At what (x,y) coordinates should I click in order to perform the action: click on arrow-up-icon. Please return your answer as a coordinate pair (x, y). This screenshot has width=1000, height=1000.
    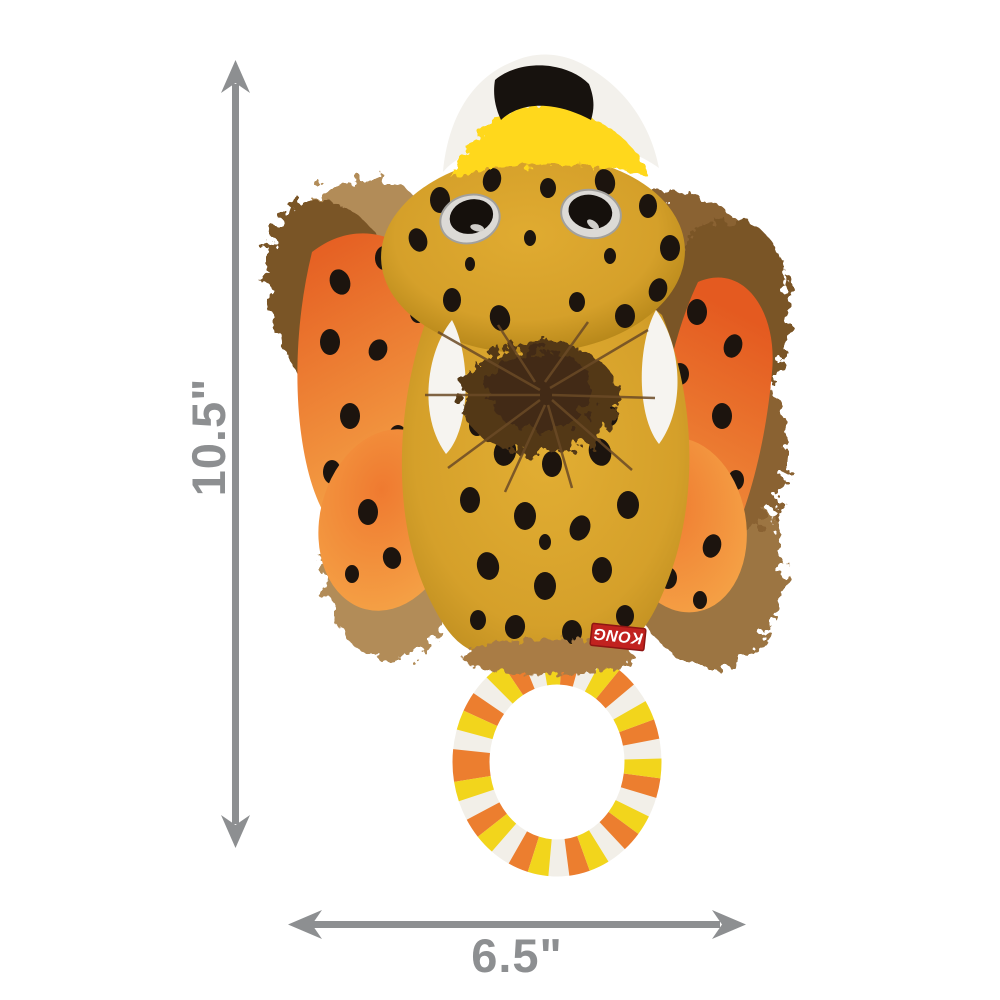
    Looking at the image, I should click on (235, 76).